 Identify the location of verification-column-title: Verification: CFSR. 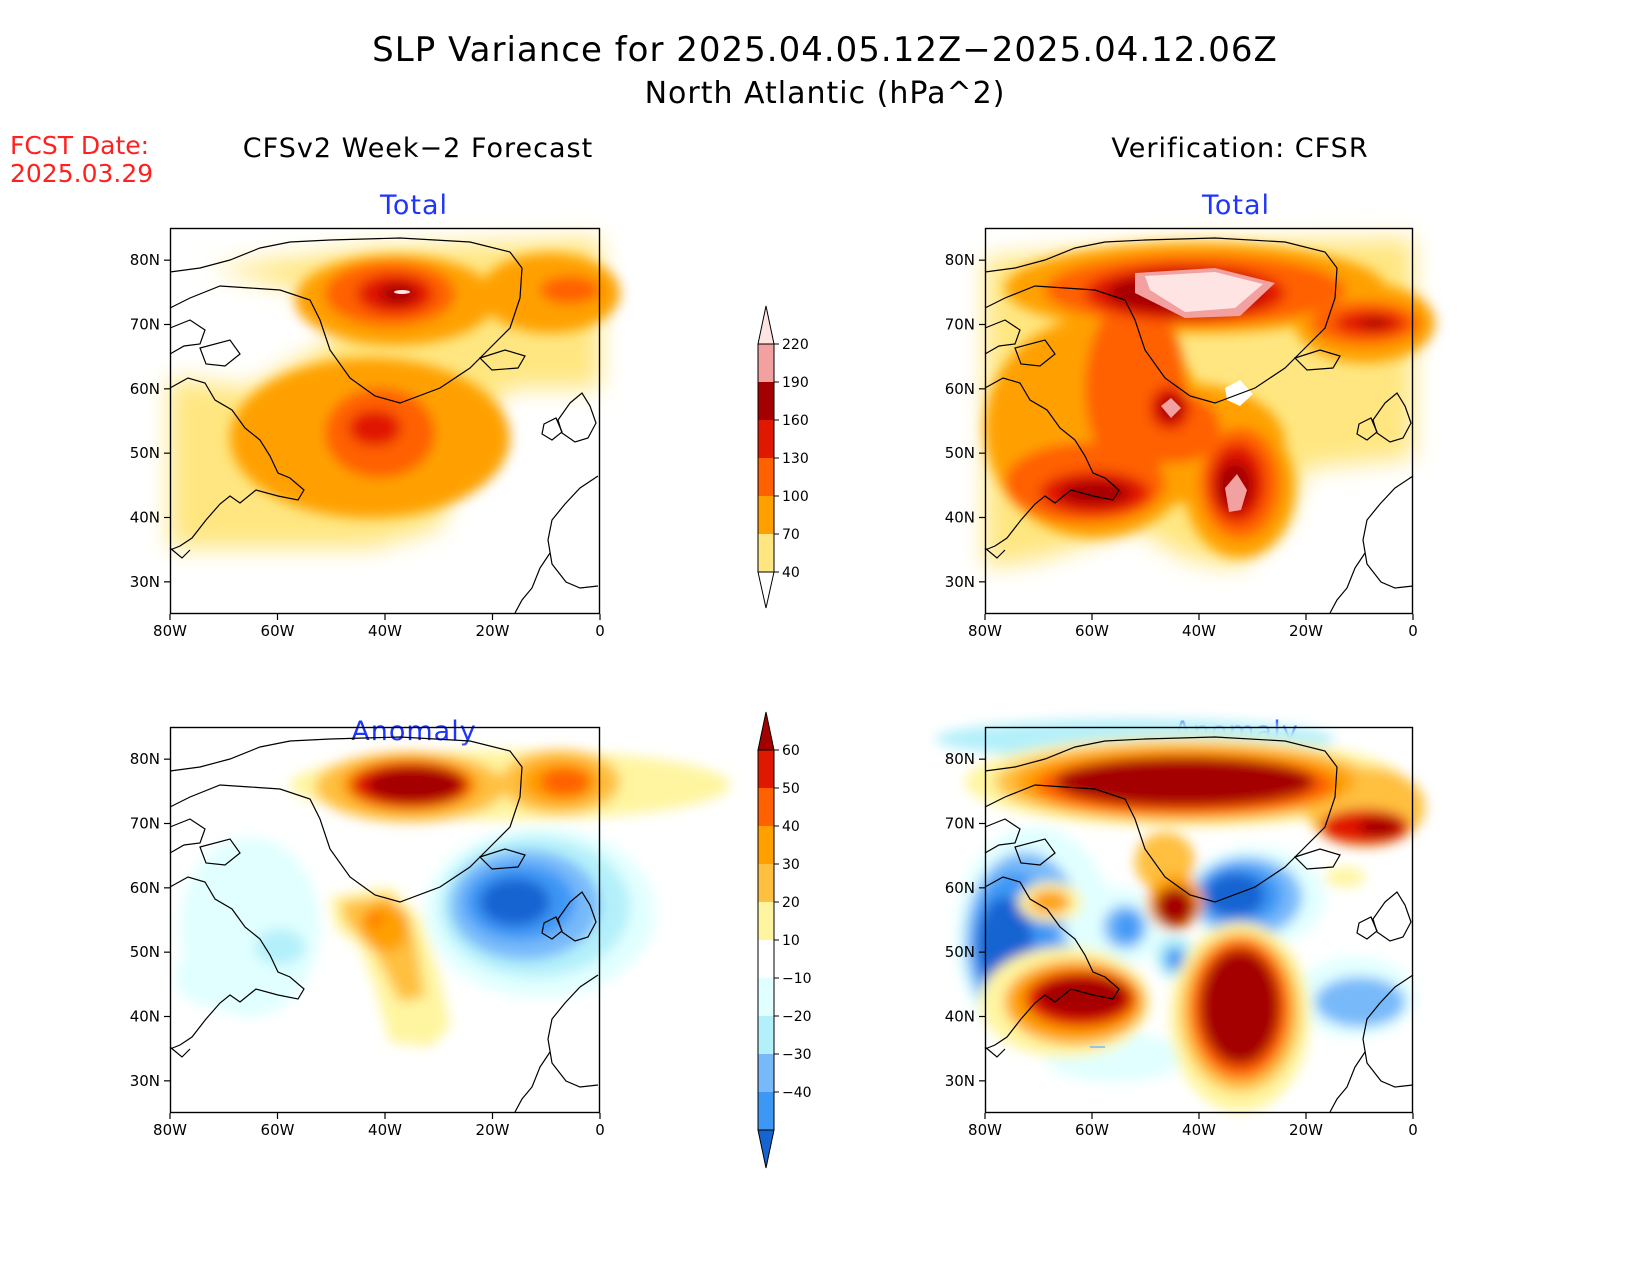
(1240, 148).